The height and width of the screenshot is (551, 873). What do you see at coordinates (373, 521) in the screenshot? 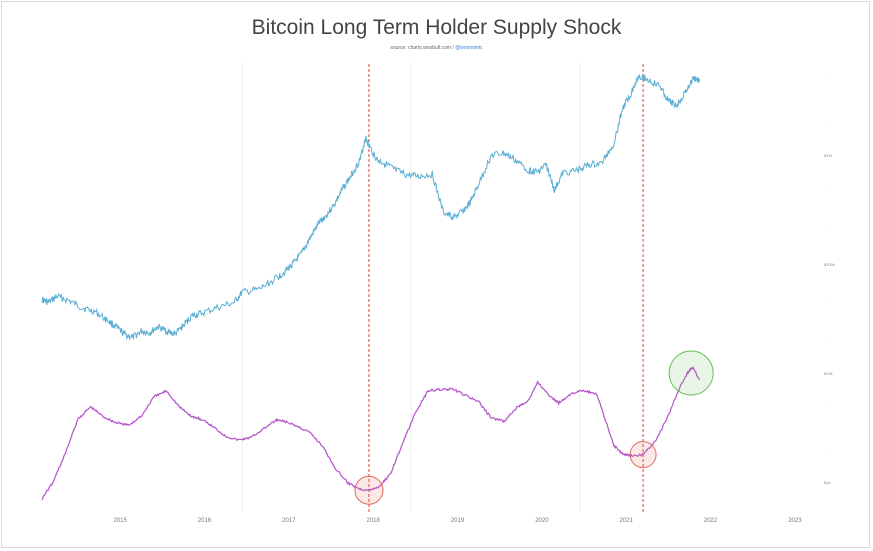
I see `x-tick-label-2018: 2018` at bounding box center [373, 521].